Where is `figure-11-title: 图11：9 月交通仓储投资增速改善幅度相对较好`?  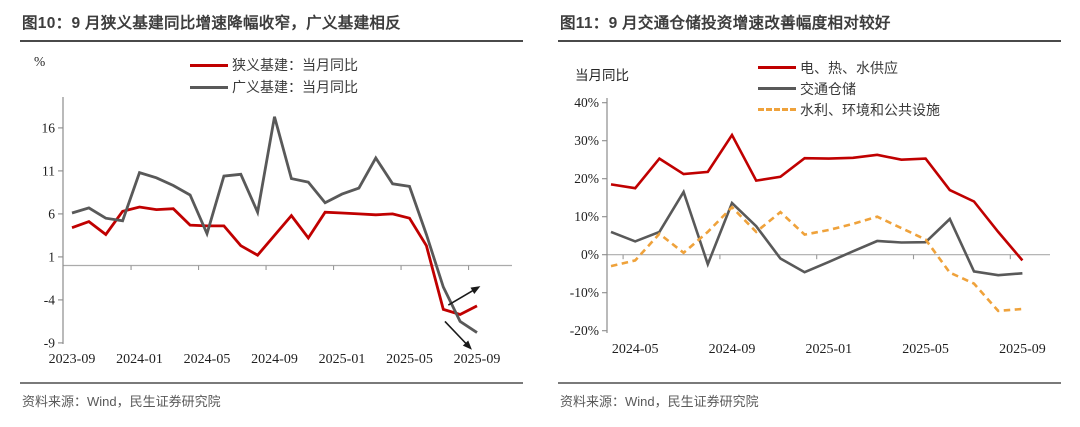 figure-11-title: 图11：9 月交通仓储投资增速改善幅度相对较好 is located at coordinates (809, 25).